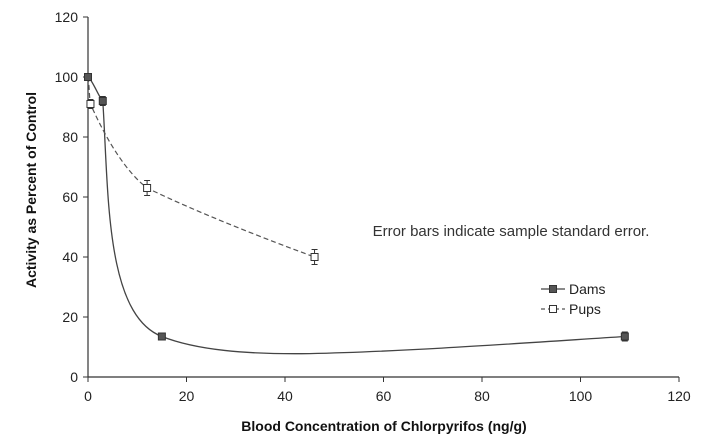 The width and height of the screenshot is (705, 439). I want to click on y-tick-label: 0, so click(74, 377).